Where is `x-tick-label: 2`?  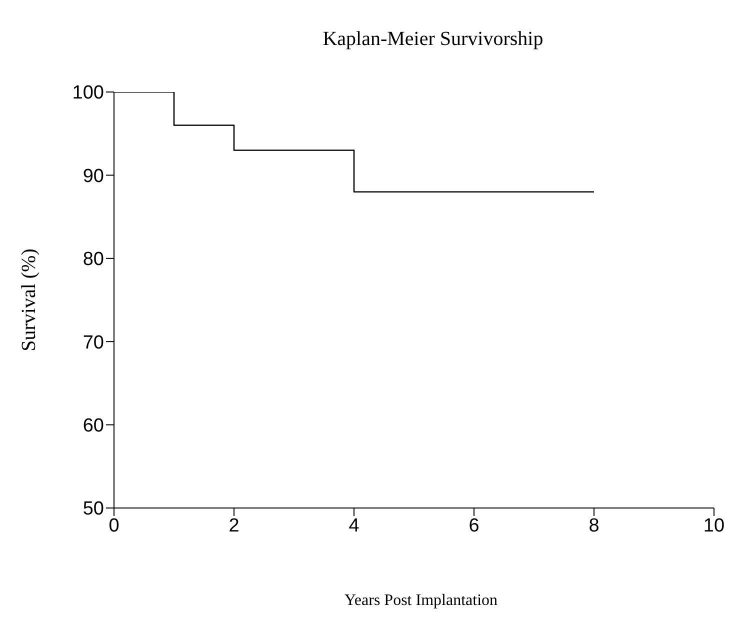 x-tick-label: 2 is located at coordinates (234, 525).